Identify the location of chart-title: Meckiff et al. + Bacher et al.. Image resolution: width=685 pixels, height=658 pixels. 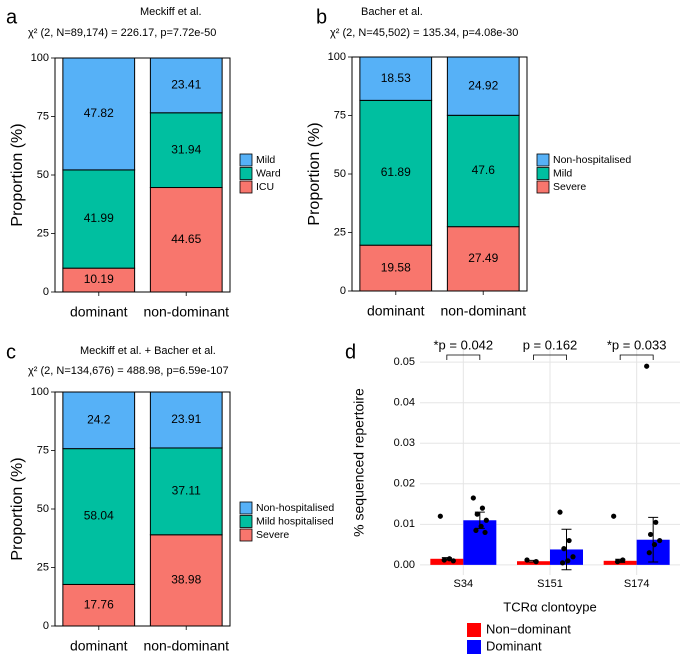
(148, 351).